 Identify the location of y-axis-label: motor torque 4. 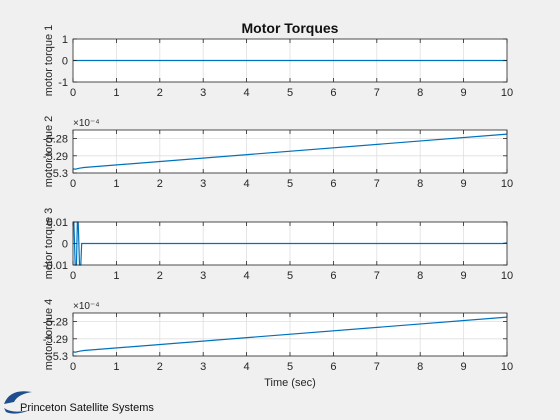
(49, 335).